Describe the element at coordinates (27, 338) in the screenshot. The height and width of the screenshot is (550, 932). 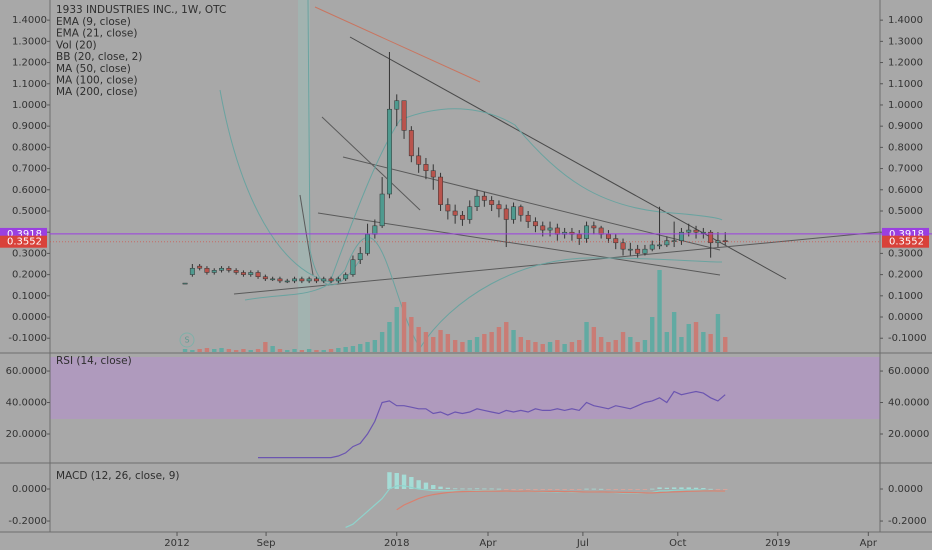
I see `y-tick-label: -0.1000` at that location.